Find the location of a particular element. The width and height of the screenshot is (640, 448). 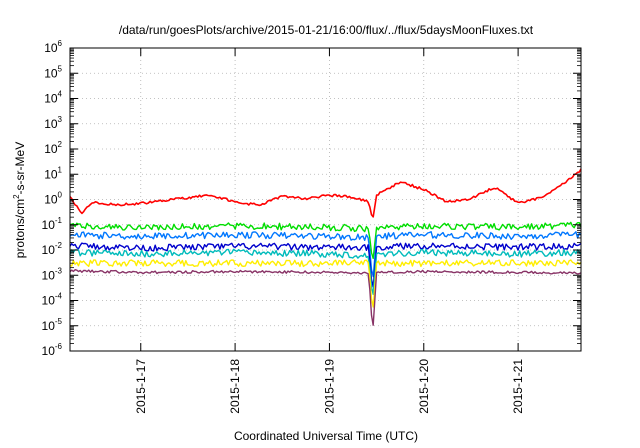

y-axis-label-sup: 2 is located at coordinates (16, 196).